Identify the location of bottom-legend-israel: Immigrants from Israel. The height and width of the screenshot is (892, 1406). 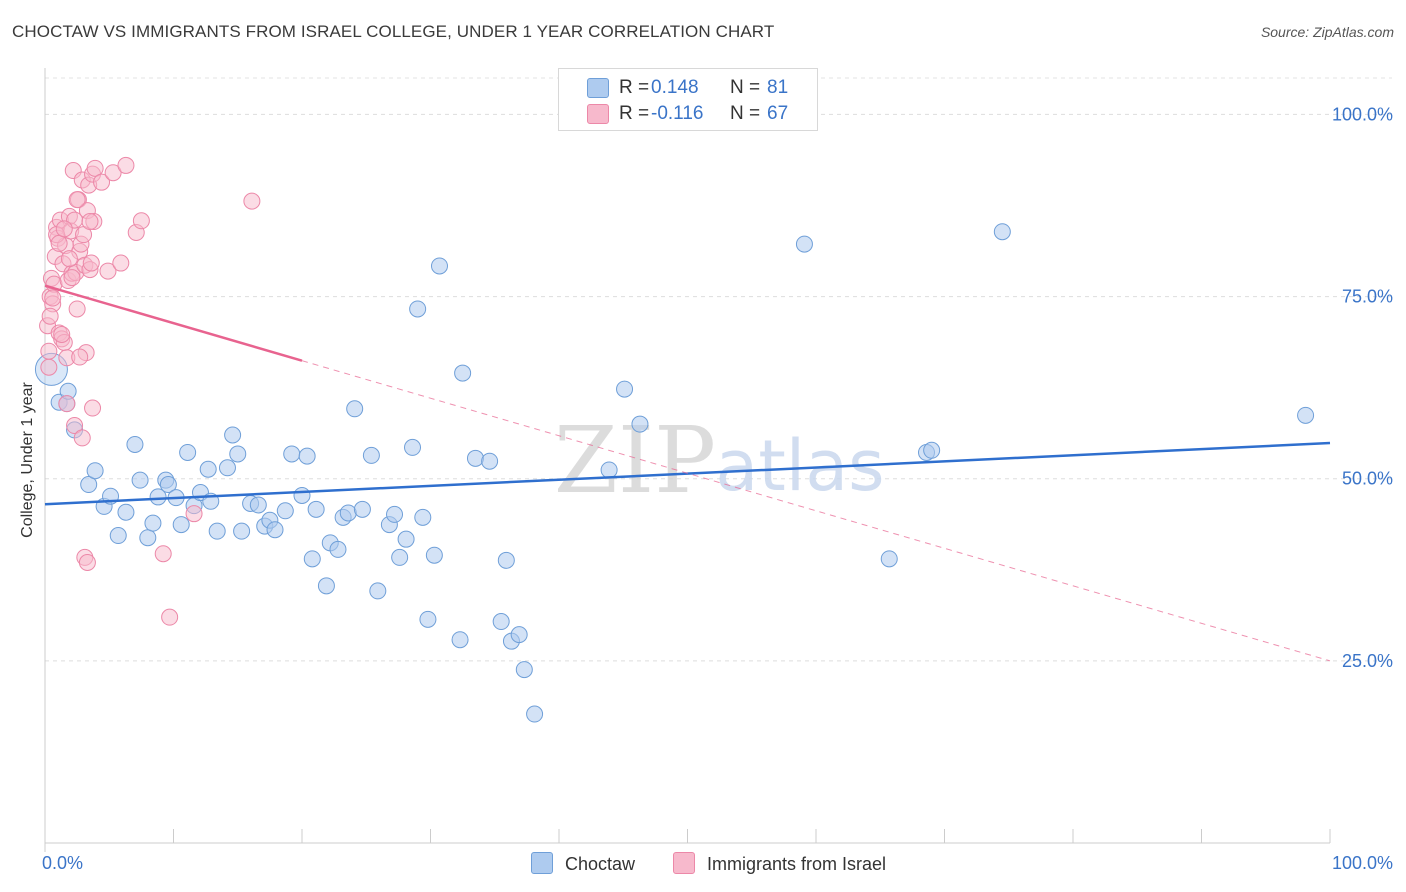
(779, 863).